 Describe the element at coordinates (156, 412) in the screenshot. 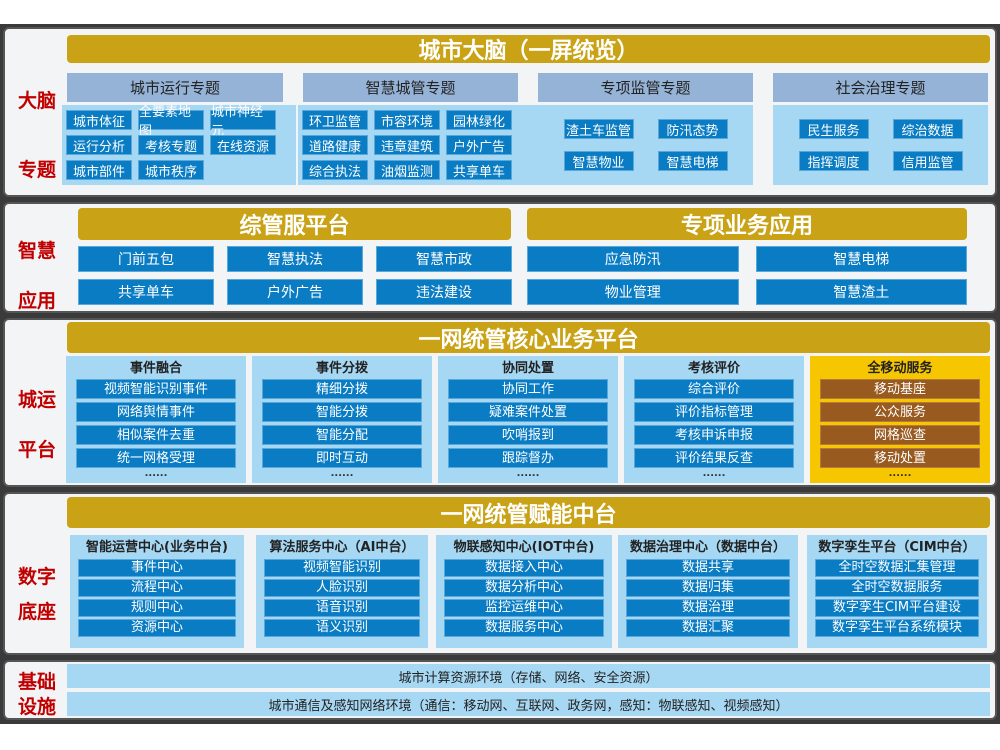

I see `core-module-item: 网络舆情事件` at that location.